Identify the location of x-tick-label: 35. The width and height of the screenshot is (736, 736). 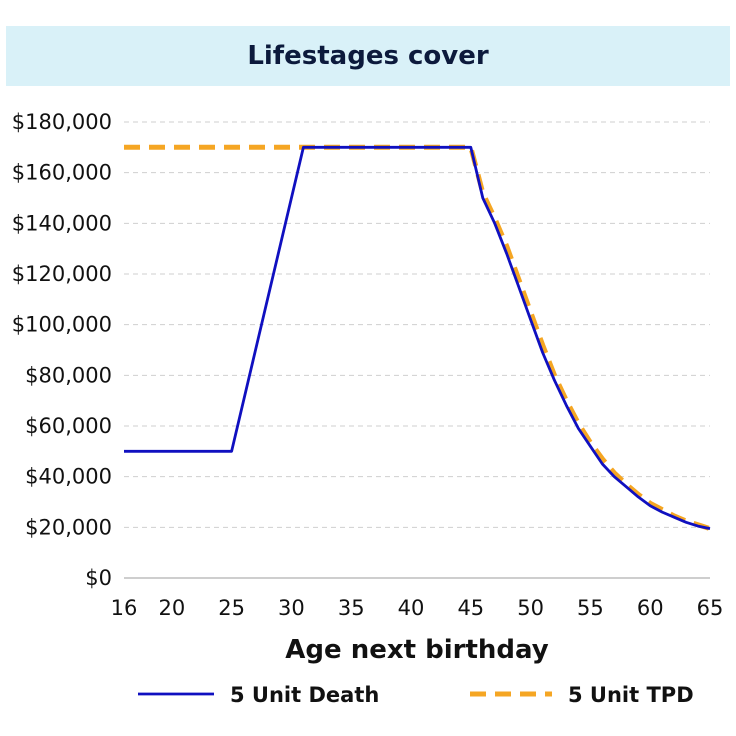
(351, 608).